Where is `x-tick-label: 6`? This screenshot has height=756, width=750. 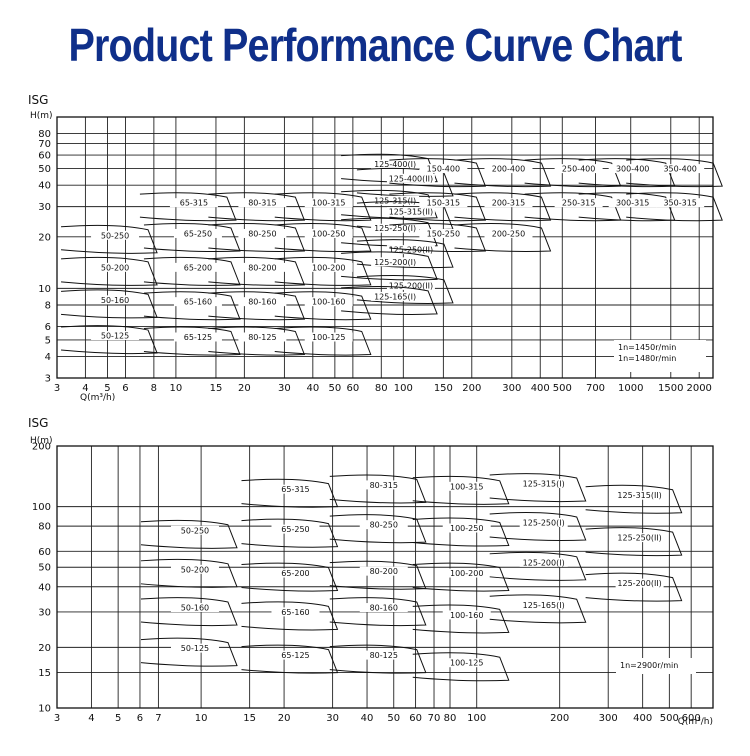
x-tick-label: 6 is located at coordinates (125, 388).